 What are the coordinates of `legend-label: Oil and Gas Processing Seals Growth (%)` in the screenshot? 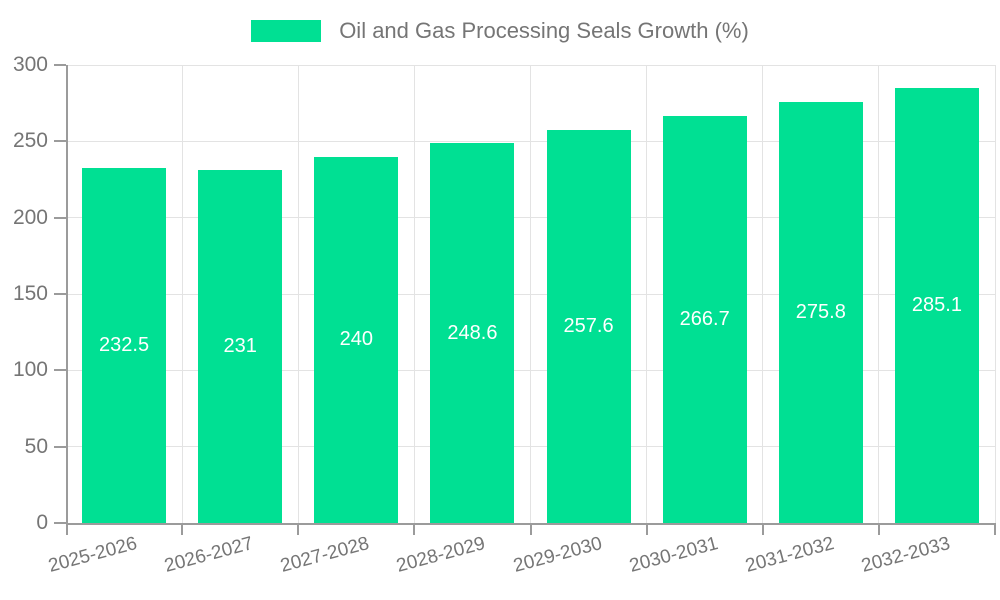 It's located at (544, 30).